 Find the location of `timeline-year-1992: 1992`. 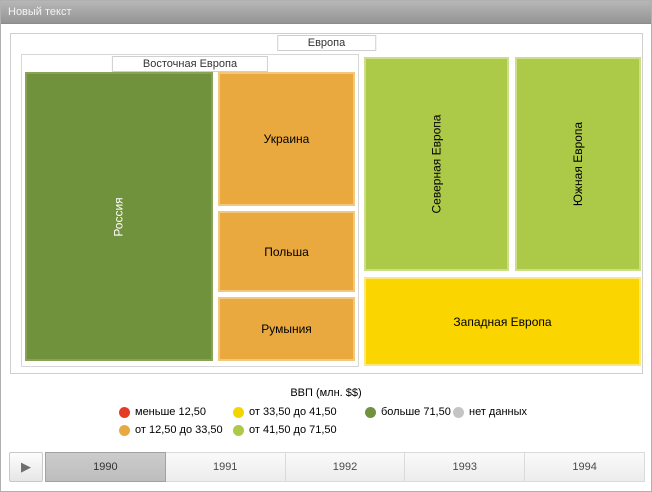

timeline-year-1992: 1992 is located at coordinates (345, 467).